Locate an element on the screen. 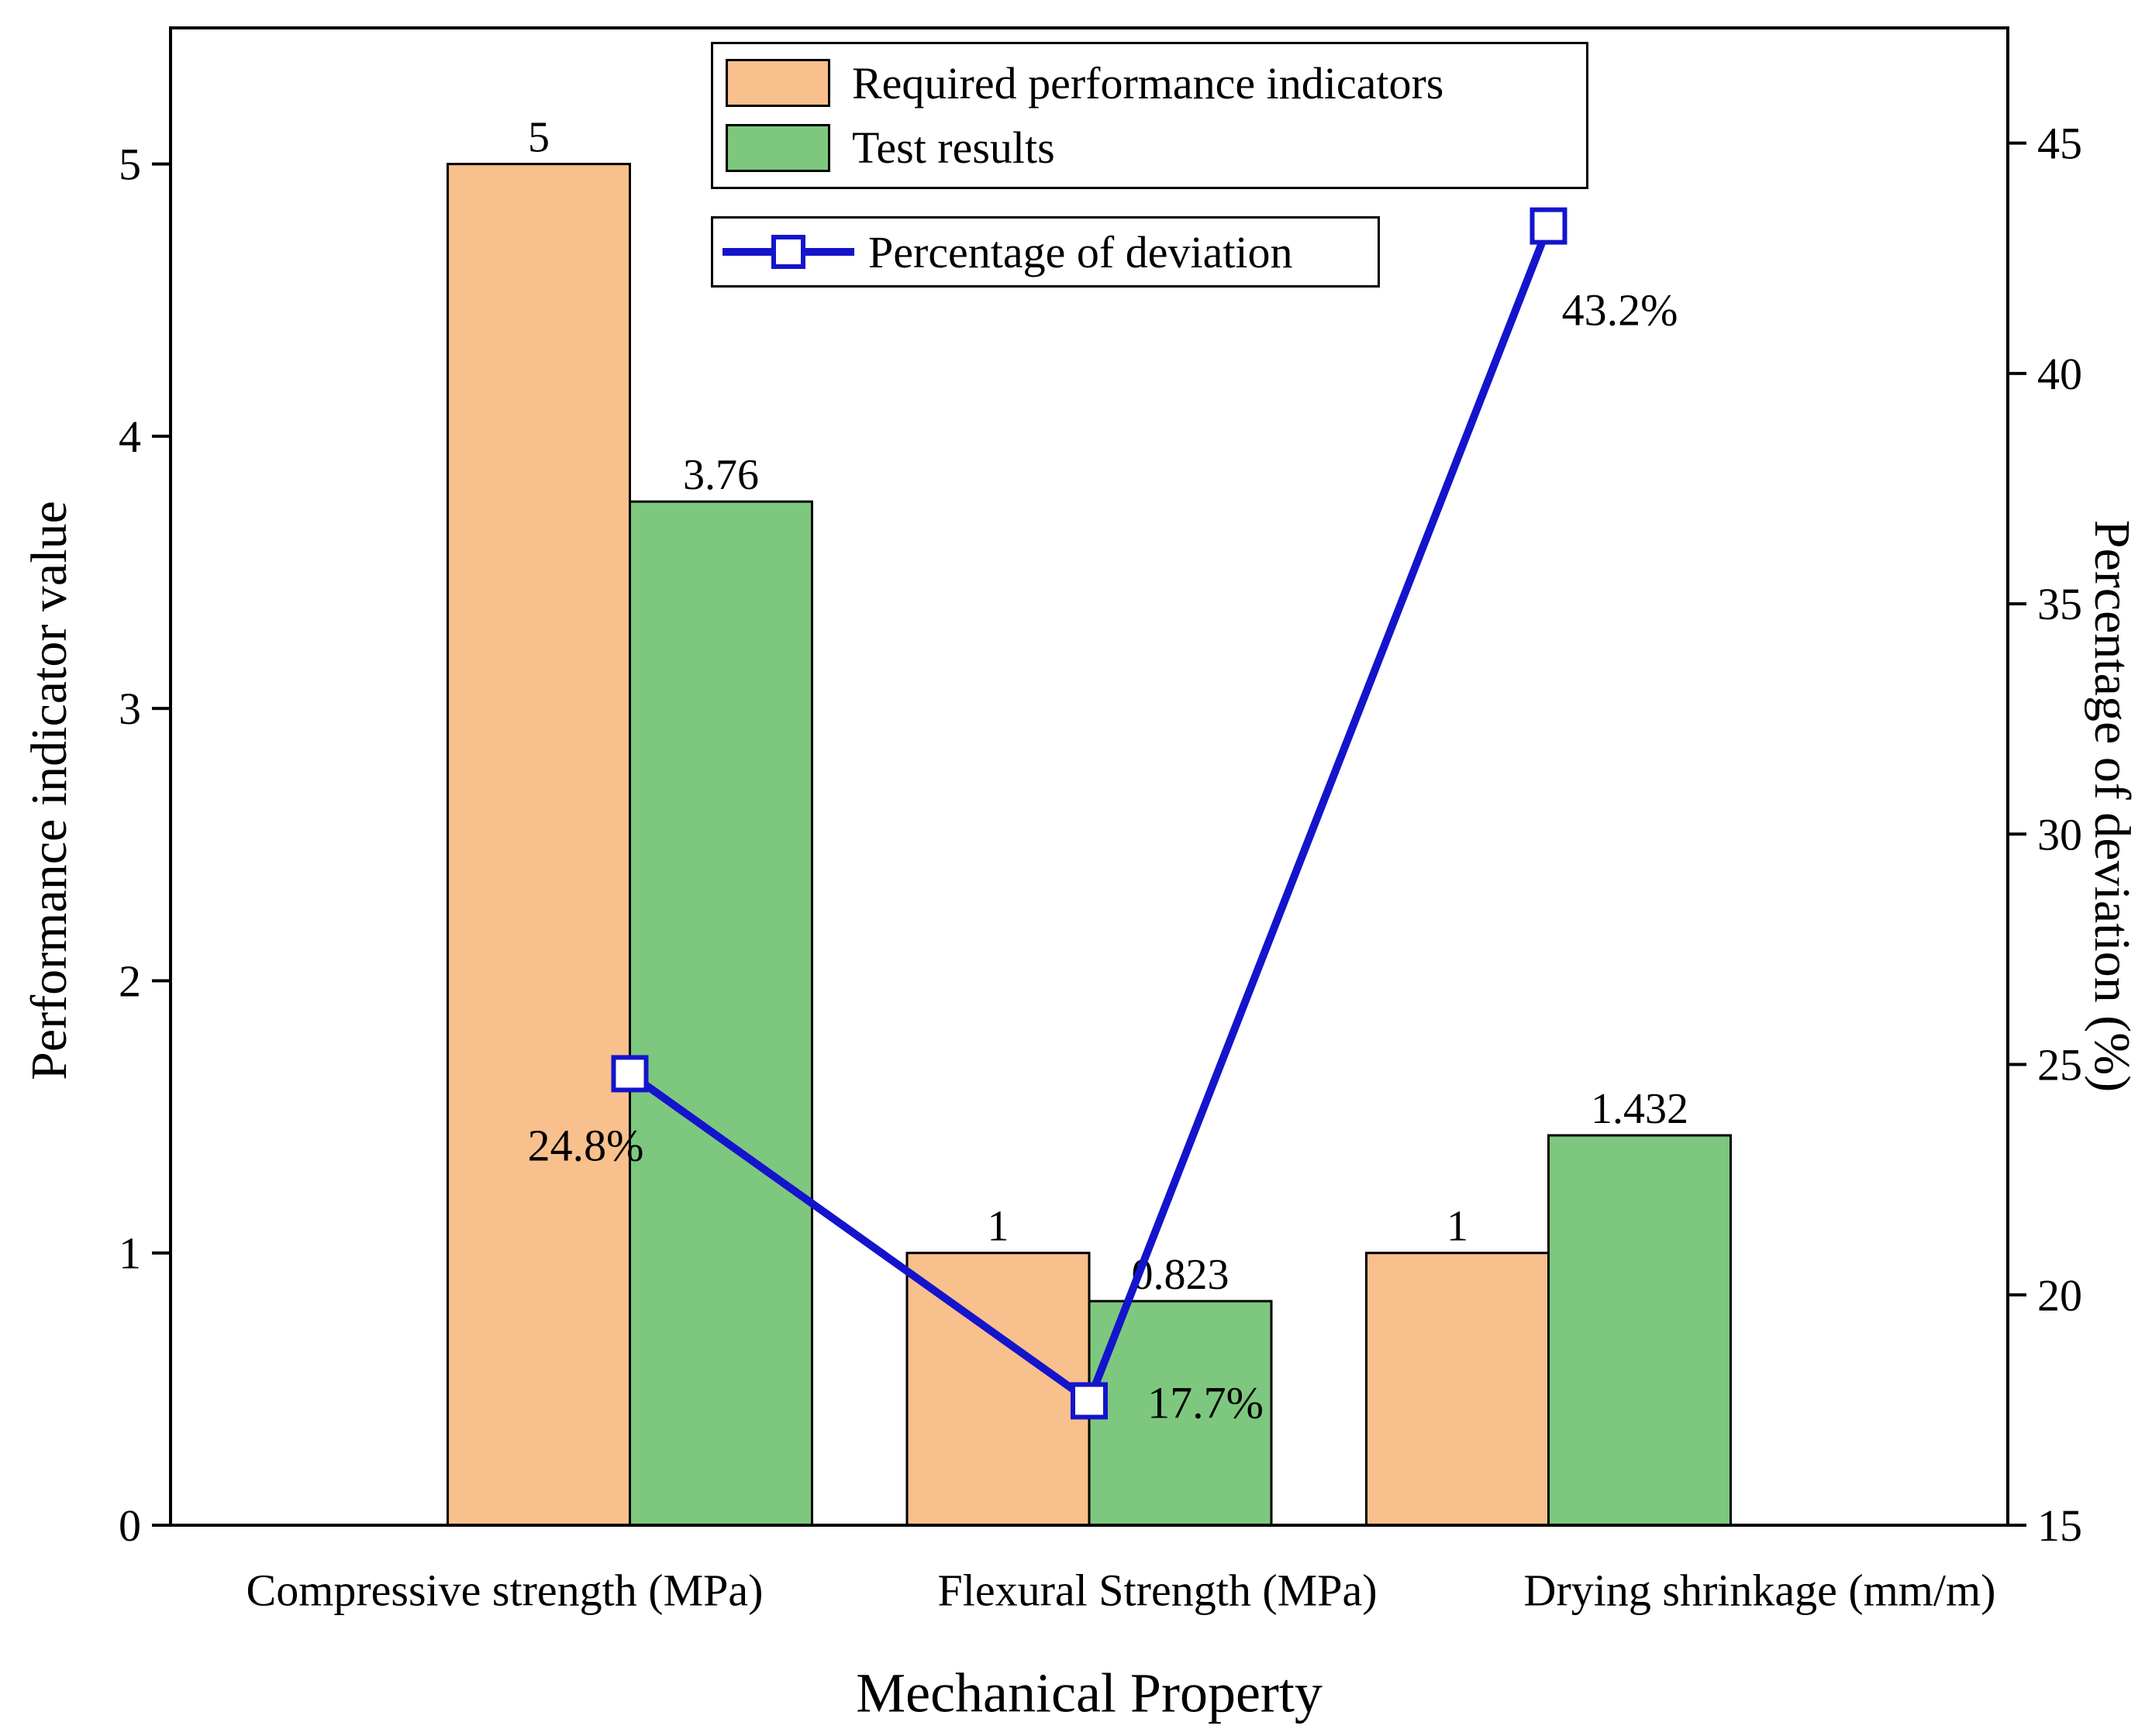 Image resolution: width=2152 pixels, height=1736 pixels. x-tick-label-flexural-strength: Flexural Strength (MPa) is located at coordinates (1158, 1590).